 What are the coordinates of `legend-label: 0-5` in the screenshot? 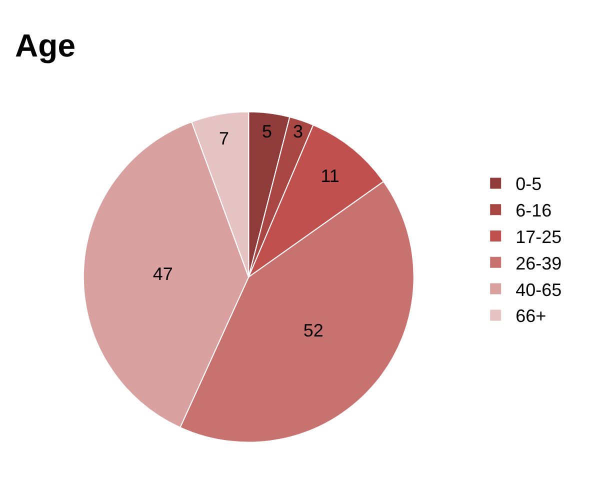 It's located at (529, 184).